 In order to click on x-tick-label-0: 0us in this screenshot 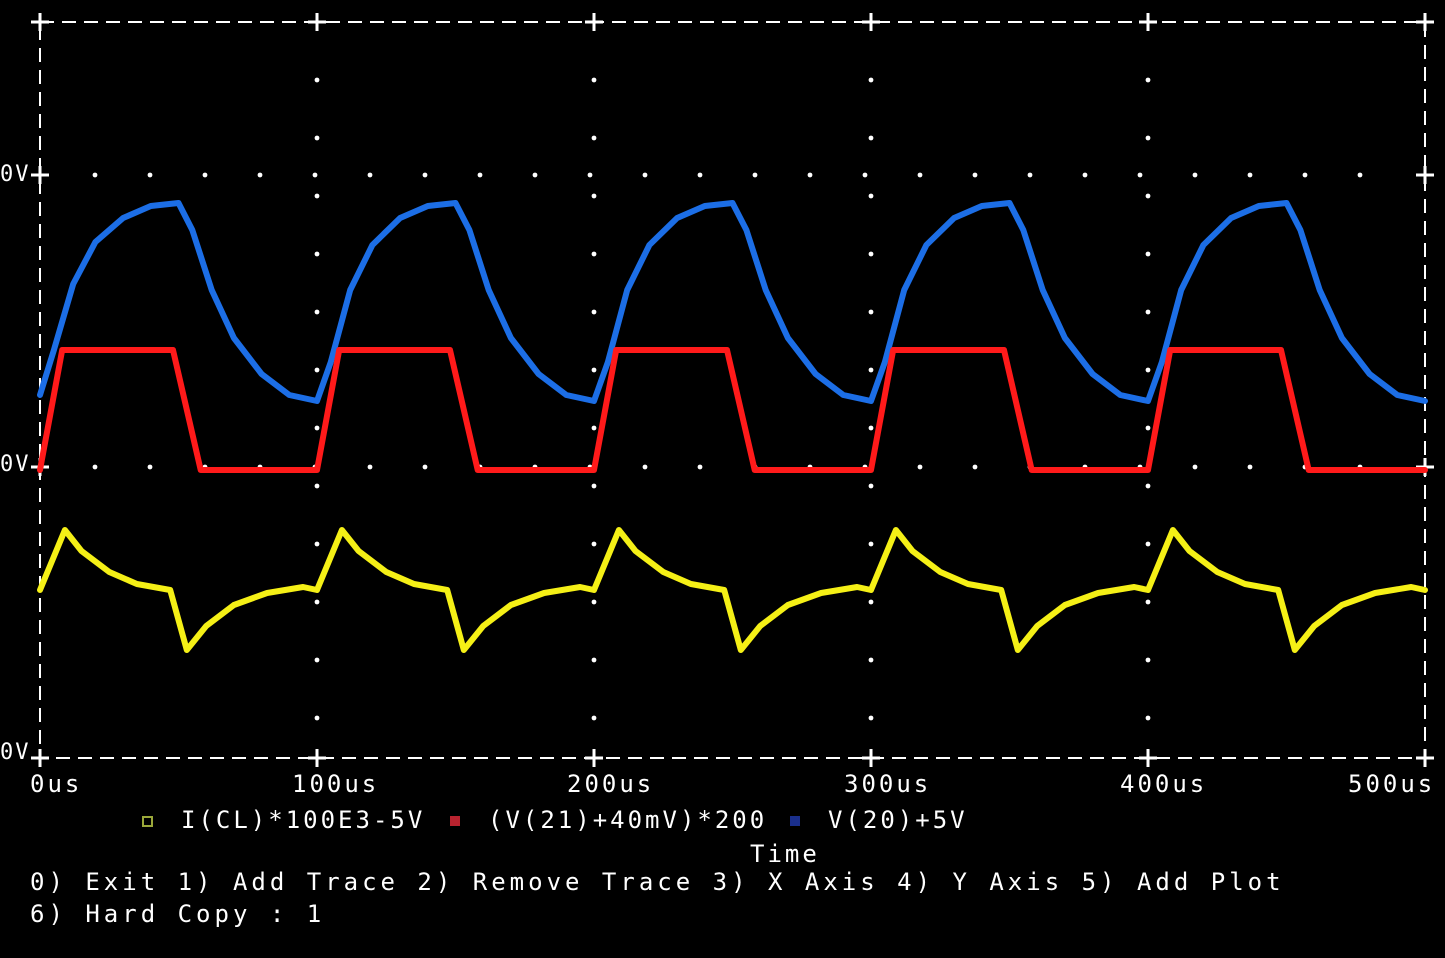, I will do `click(56, 784)`.